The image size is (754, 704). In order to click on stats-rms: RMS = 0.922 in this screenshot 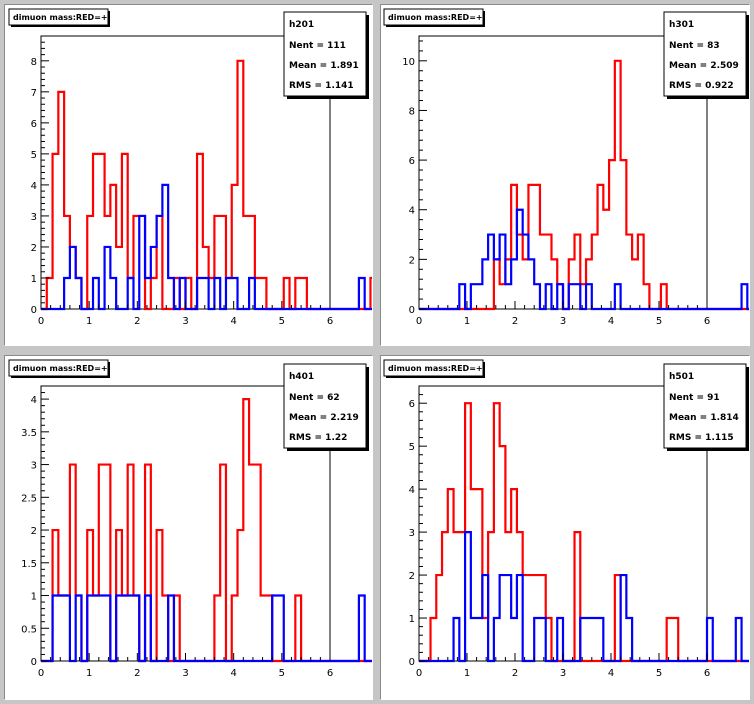, I will do `click(701, 86)`.